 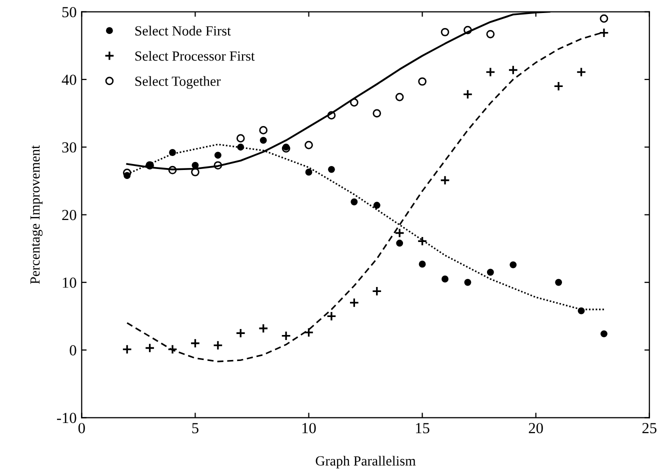 What do you see at coordinates (69, 79) in the screenshot?
I see `y-tick-label: 40` at bounding box center [69, 79].